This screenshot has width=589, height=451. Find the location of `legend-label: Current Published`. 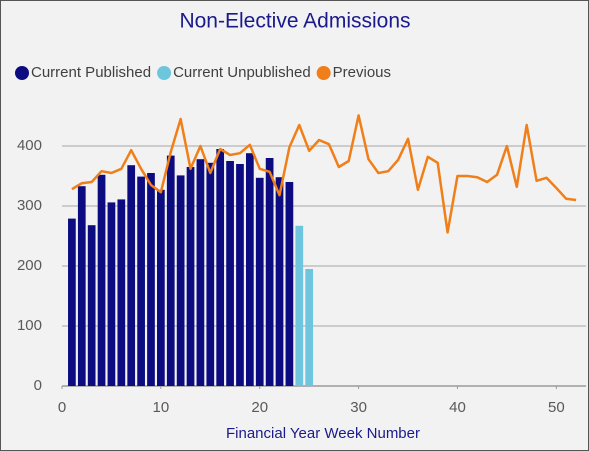

legend-label: Current Published is located at coordinates (91, 72).